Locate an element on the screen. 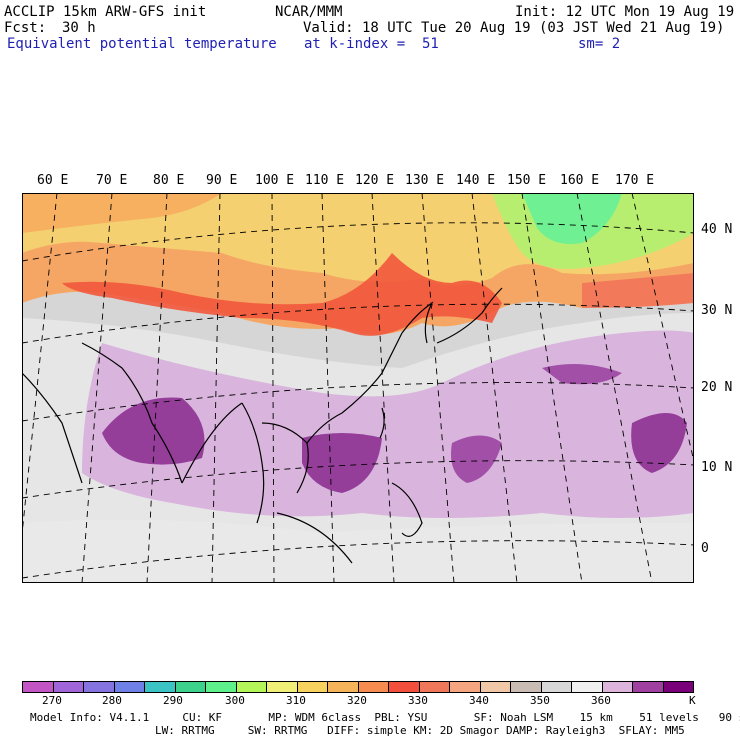  colorbar-unit: K is located at coordinates (692, 700).